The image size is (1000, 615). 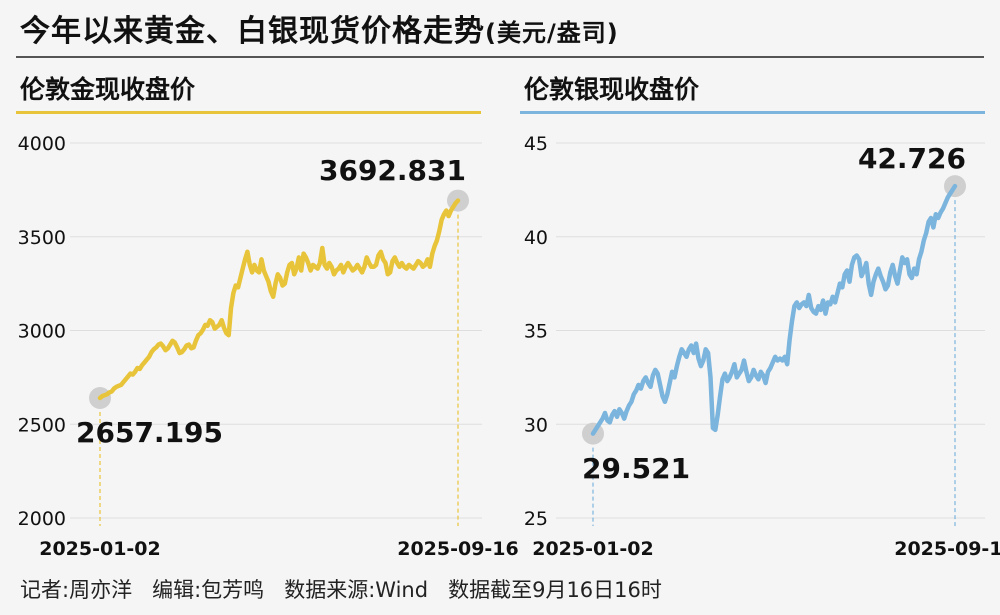 What do you see at coordinates (42, 144) in the screenshot?
I see `gold-y-tick-label: 4000` at bounding box center [42, 144].